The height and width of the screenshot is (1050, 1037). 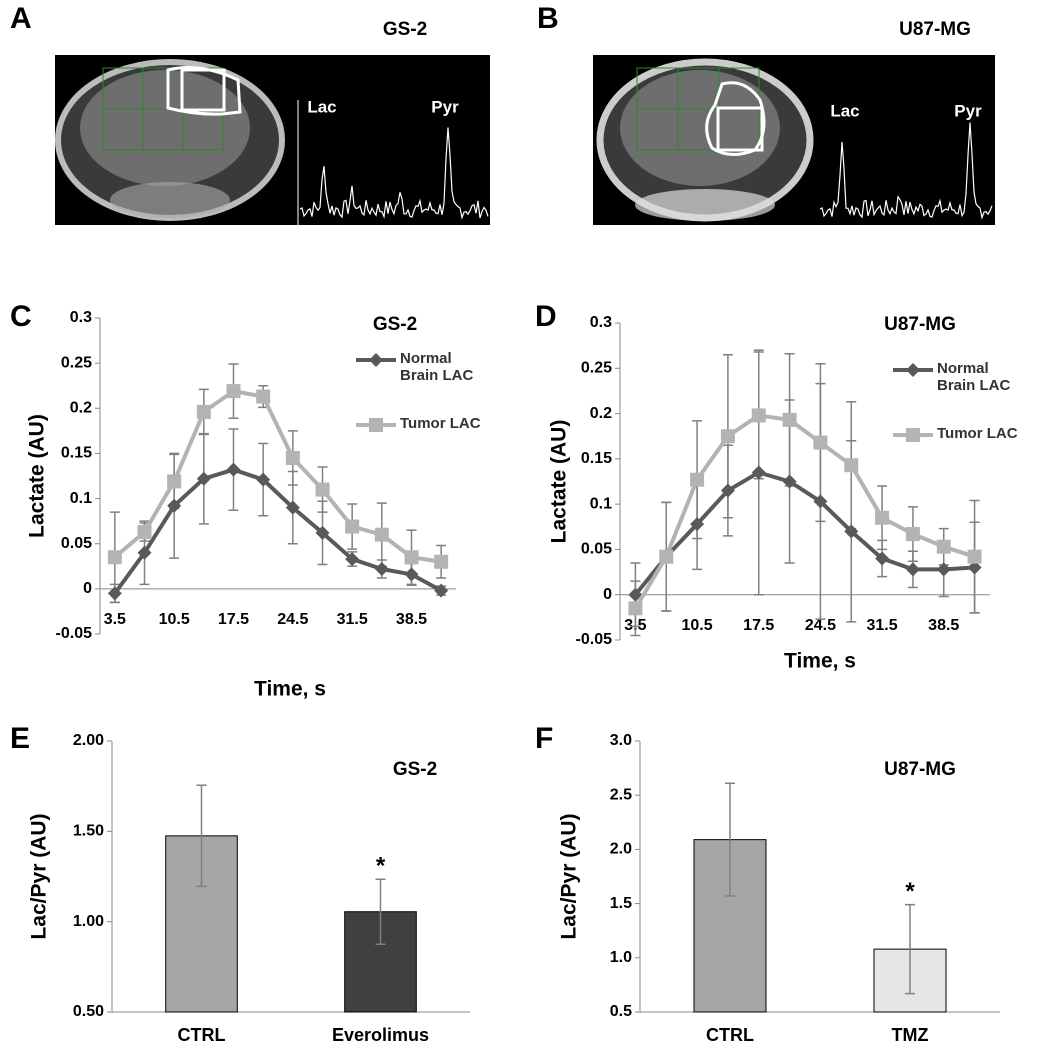 I want to click on x-tick-label: Everolimus, so click(x=380, y=1035).